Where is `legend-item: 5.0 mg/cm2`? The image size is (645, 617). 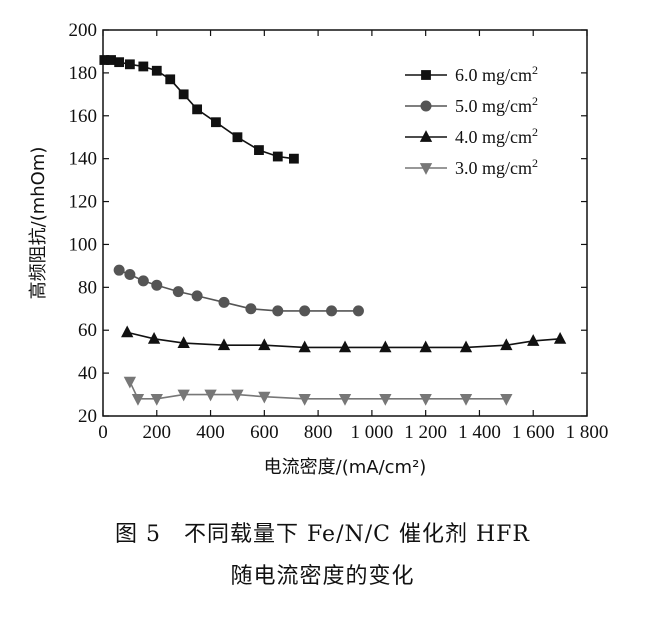 legend-item: 5.0 mg/cm2 is located at coordinates (471, 105).